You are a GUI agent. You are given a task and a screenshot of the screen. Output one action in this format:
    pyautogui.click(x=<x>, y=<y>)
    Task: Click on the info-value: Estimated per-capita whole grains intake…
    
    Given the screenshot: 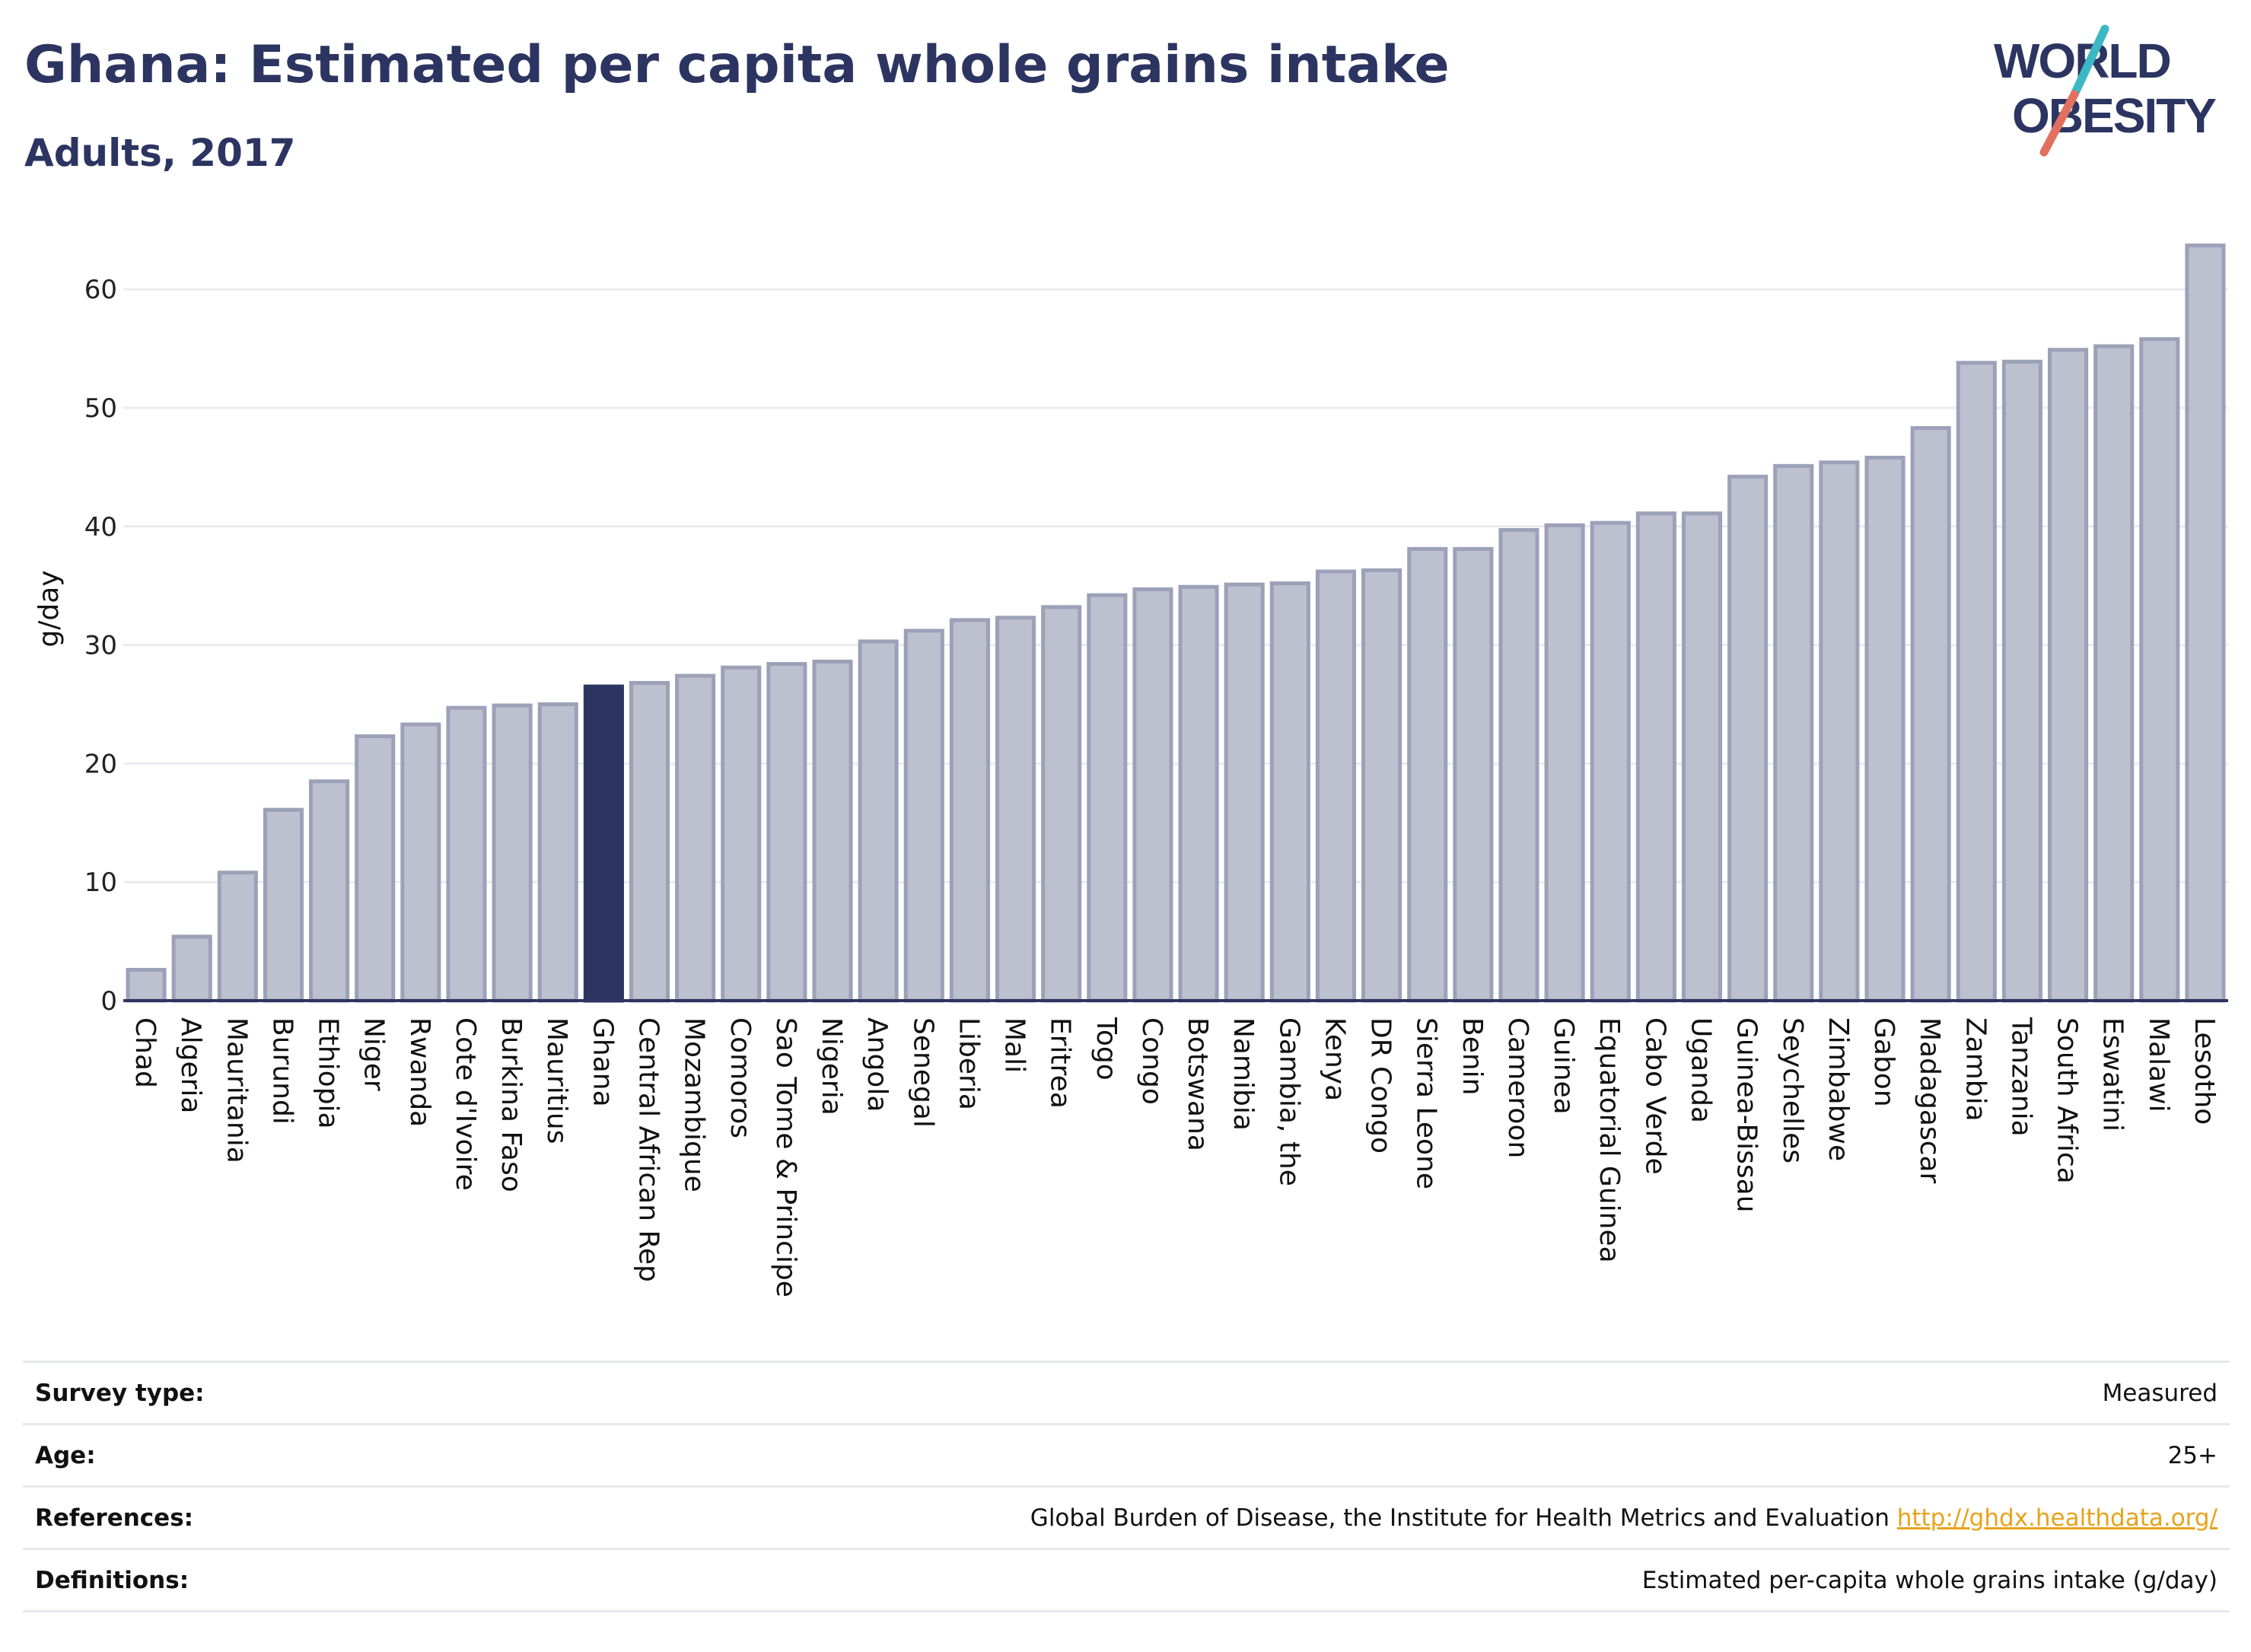 What is the action you would take?
    pyautogui.click(x=1929, y=1580)
    